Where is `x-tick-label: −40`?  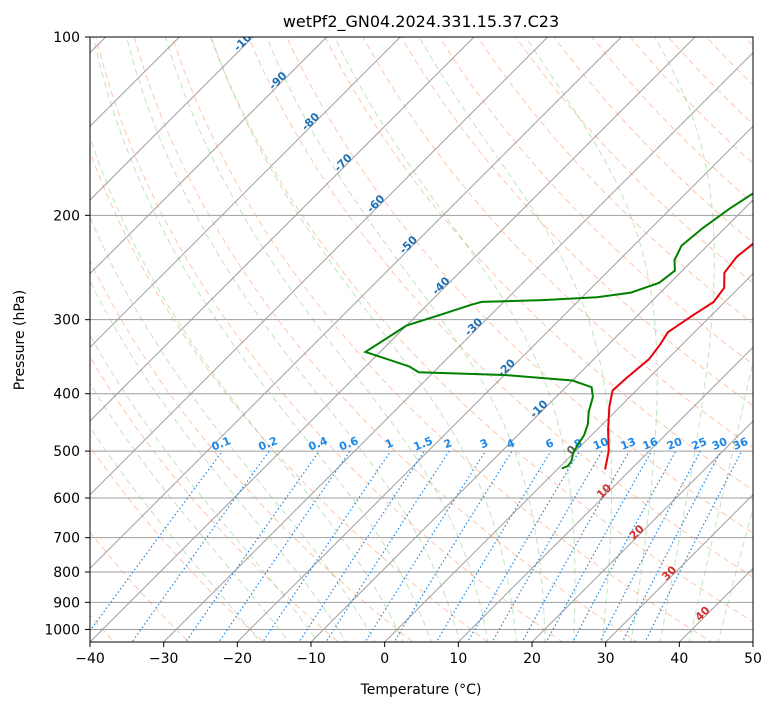 x-tick-label: −40 is located at coordinates (90, 659).